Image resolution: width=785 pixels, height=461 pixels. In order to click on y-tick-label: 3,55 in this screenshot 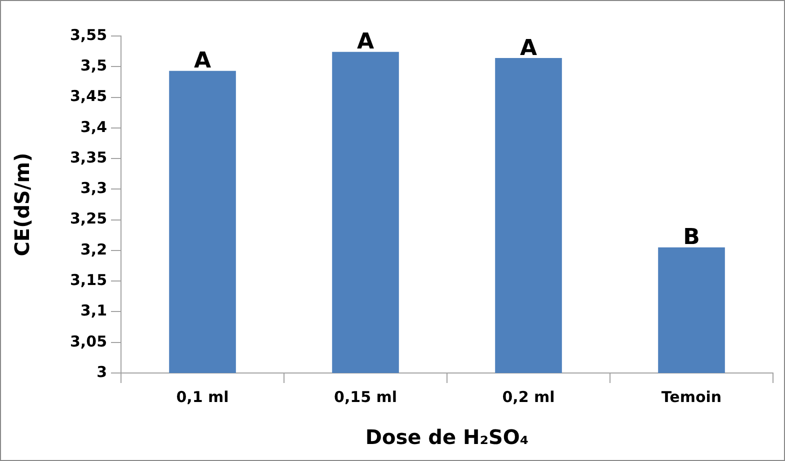, I will do `click(89, 35)`.